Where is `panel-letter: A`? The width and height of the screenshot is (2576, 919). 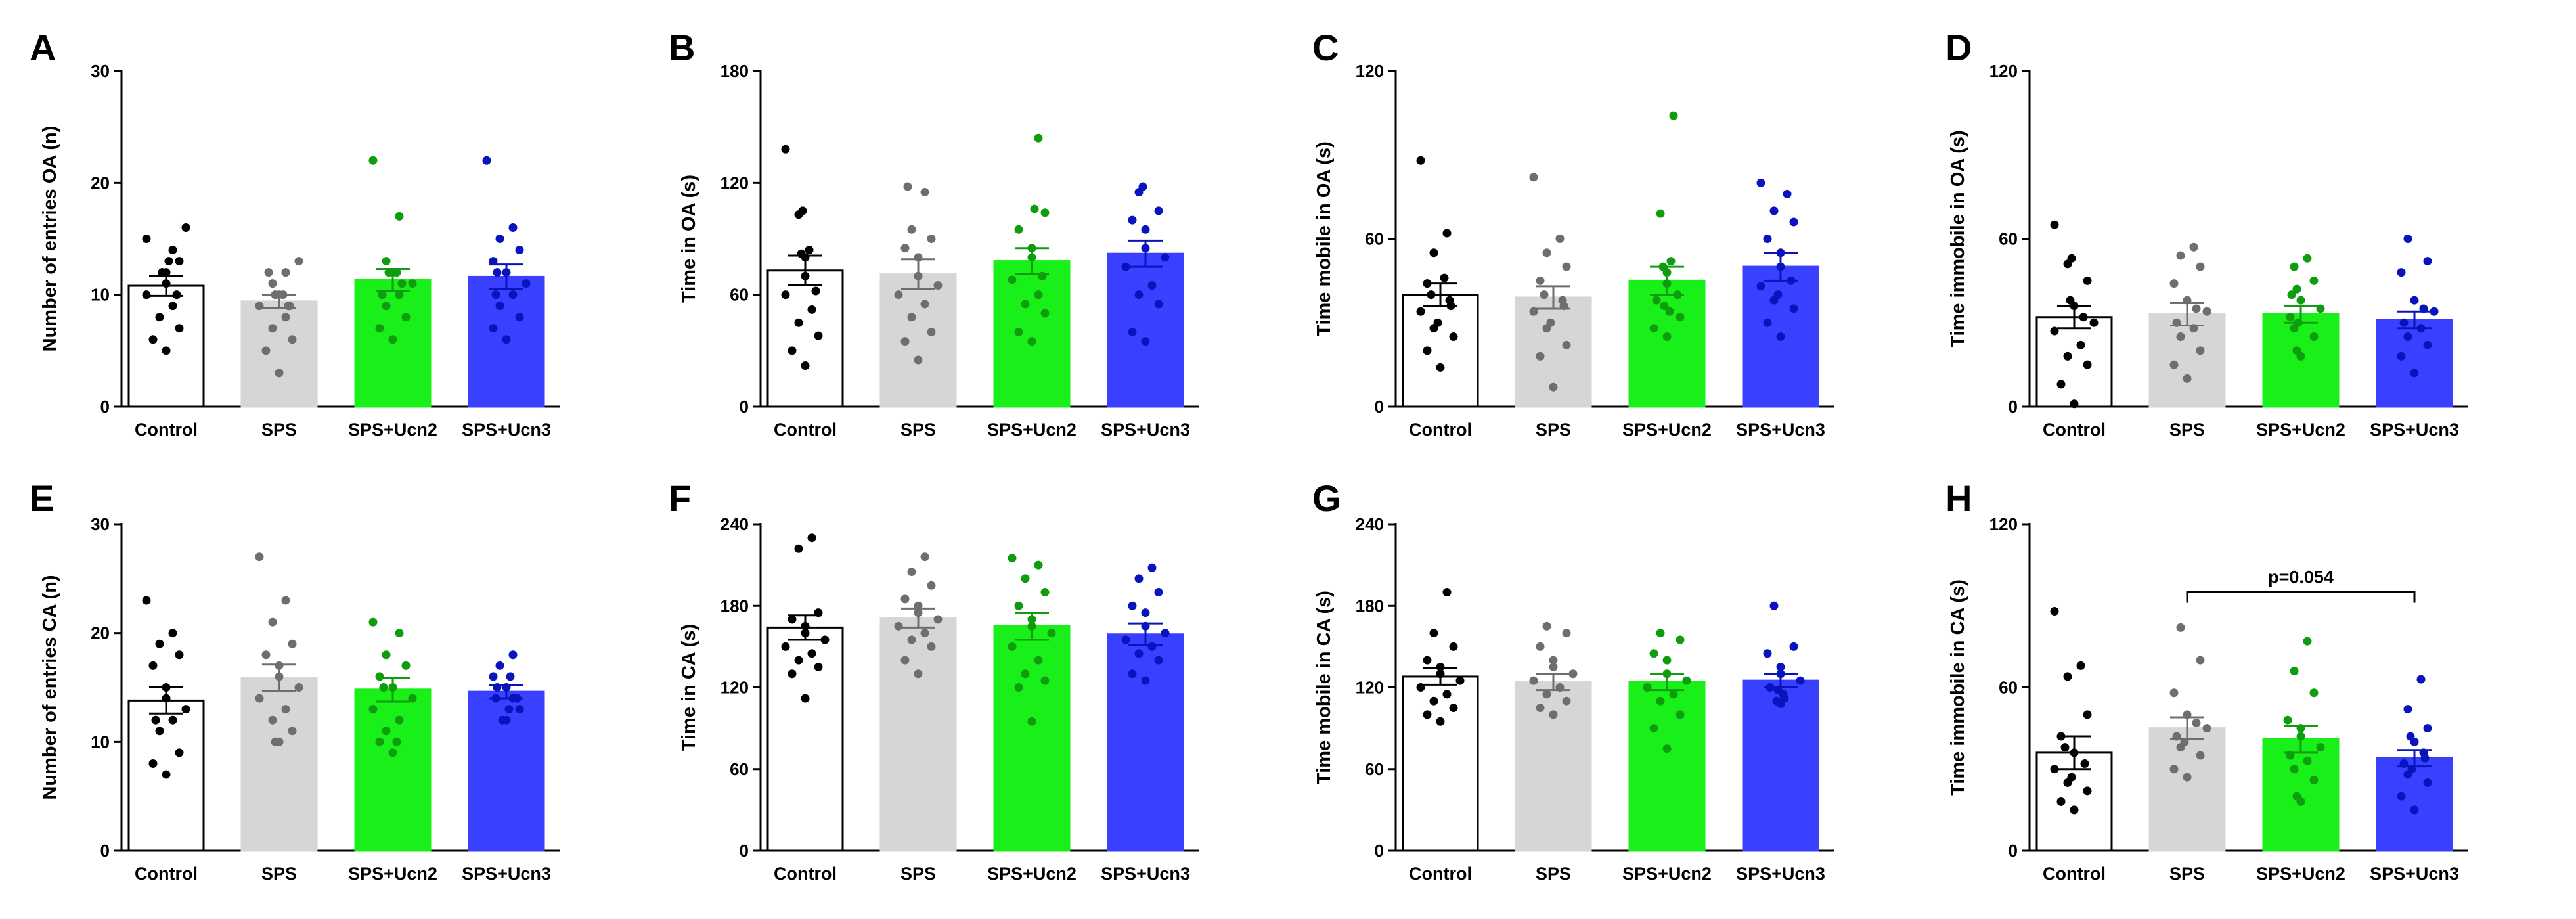 panel-letter: A is located at coordinates (43, 47).